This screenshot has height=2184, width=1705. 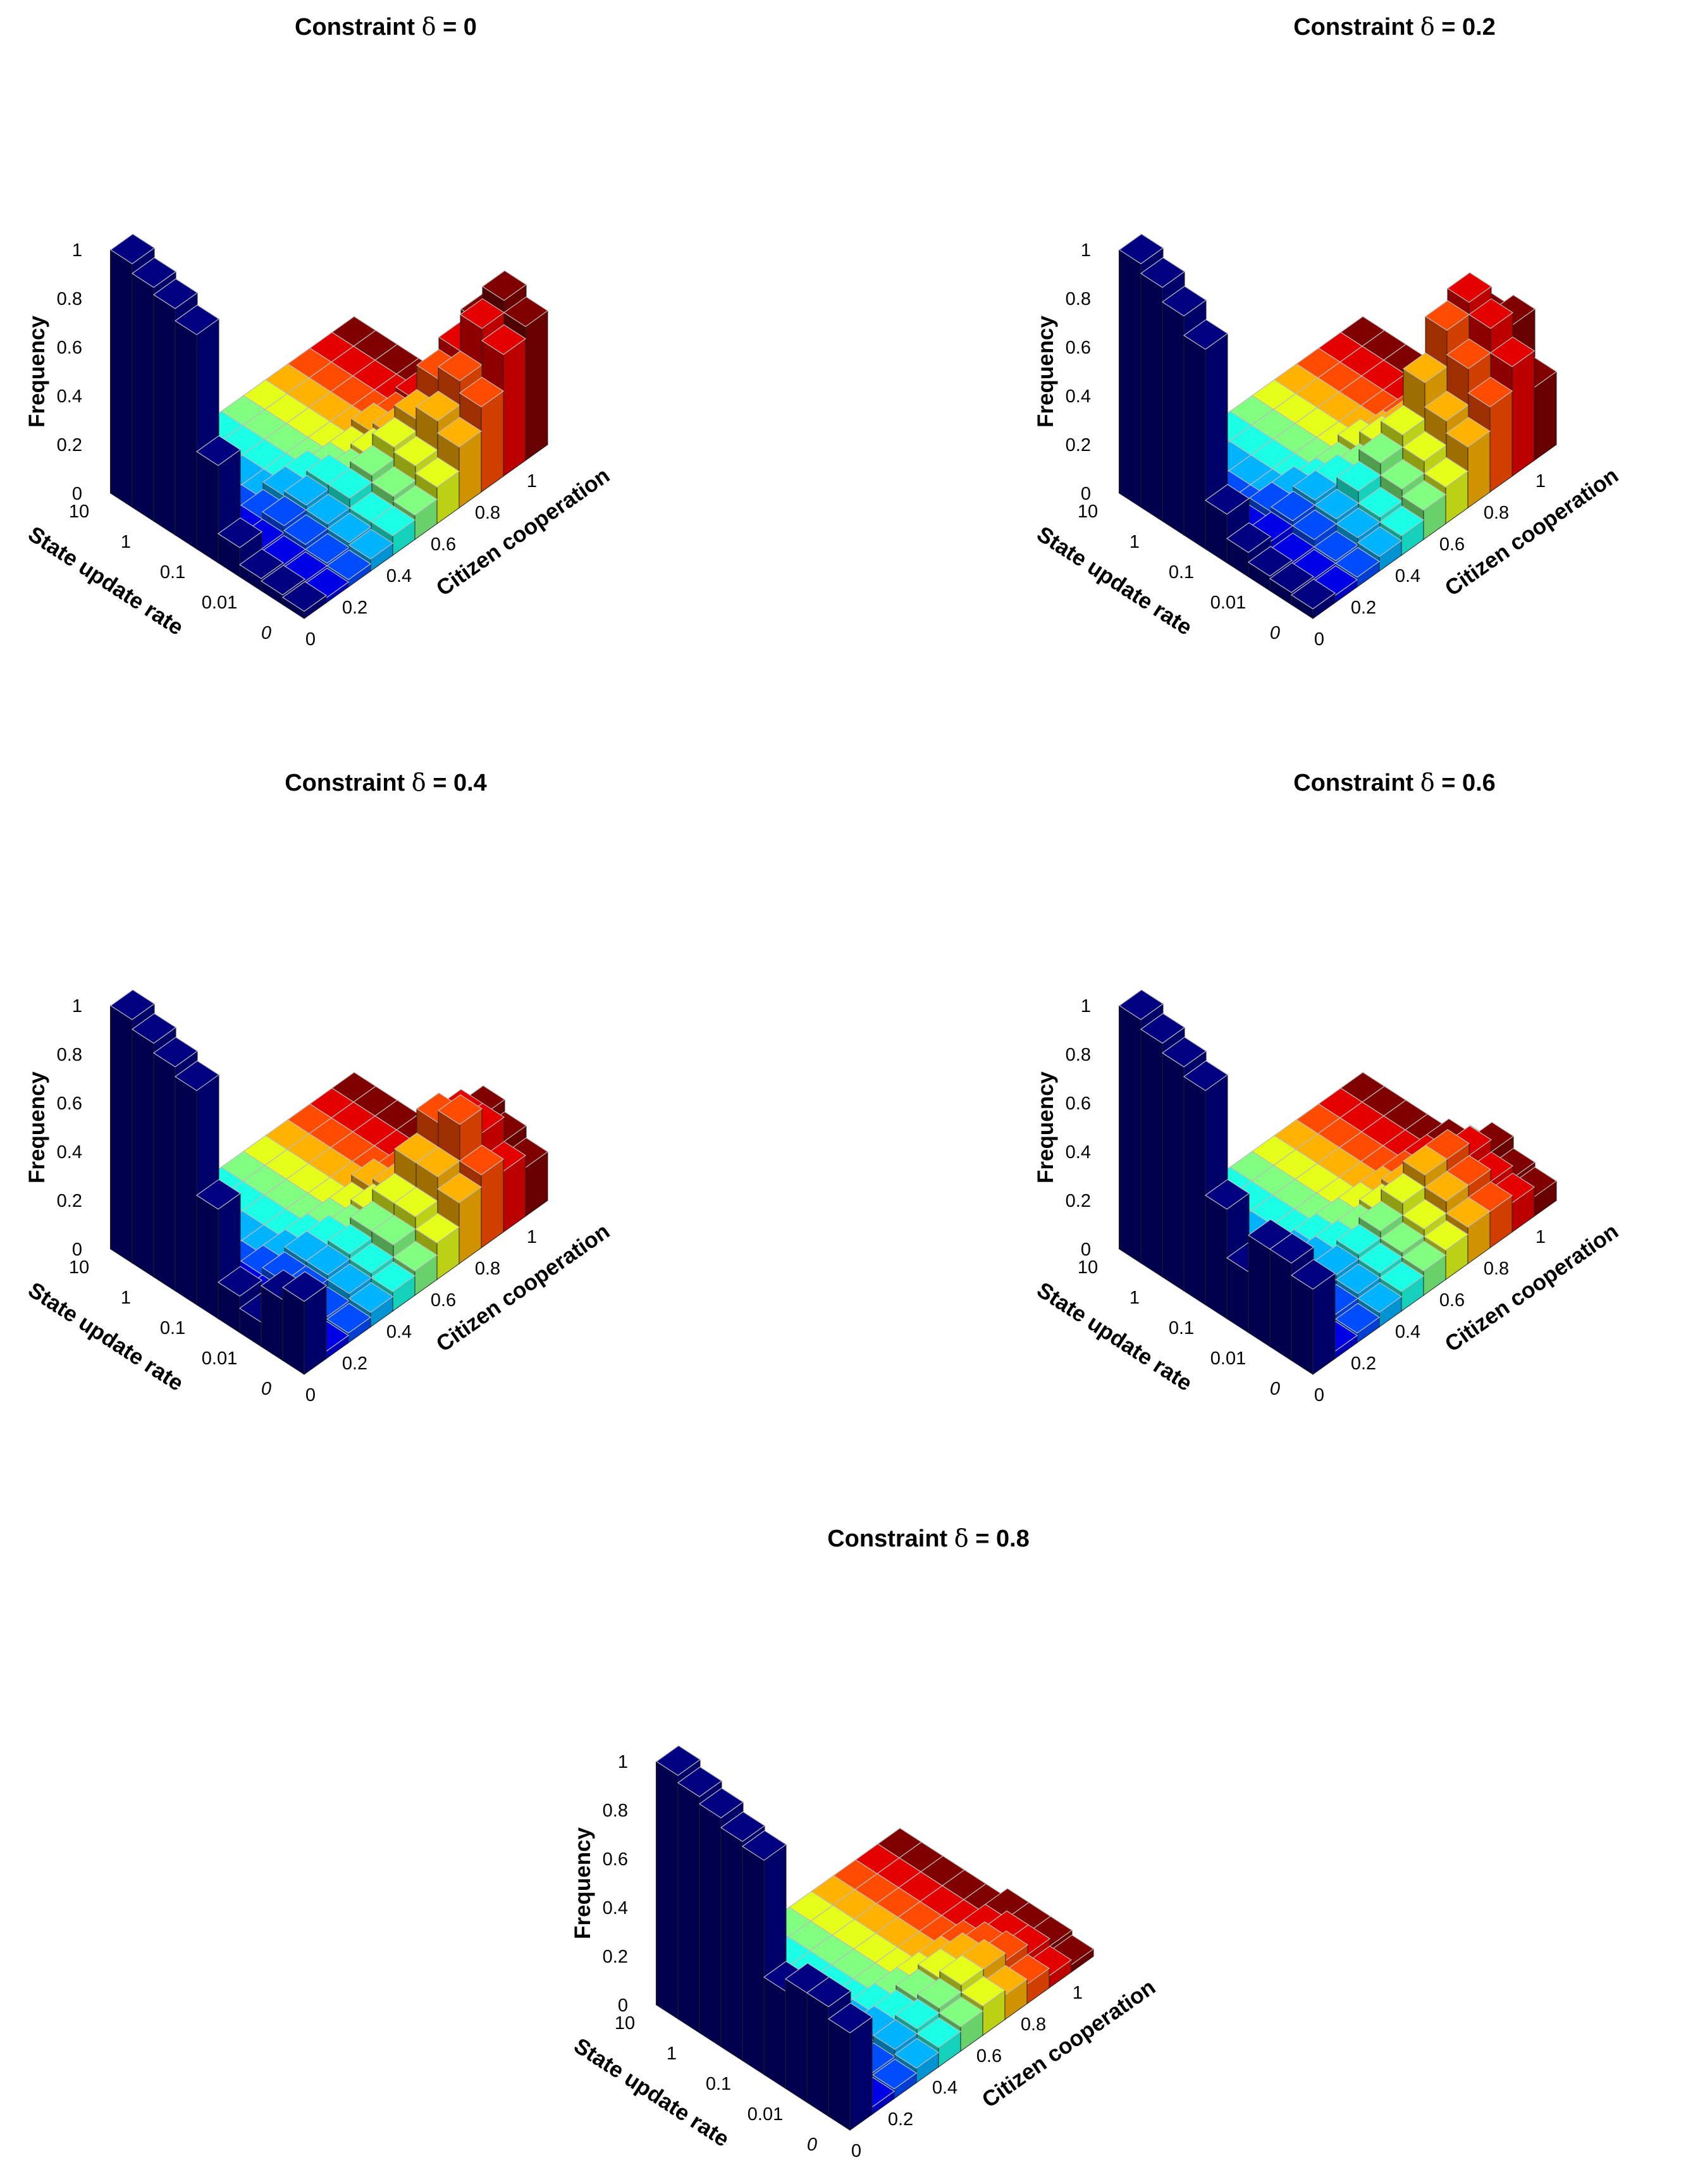 What do you see at coordinates (615, 1957) in the screenshot?
I see `z-tick-label: 0.2` at bounding box center [615, 1957].